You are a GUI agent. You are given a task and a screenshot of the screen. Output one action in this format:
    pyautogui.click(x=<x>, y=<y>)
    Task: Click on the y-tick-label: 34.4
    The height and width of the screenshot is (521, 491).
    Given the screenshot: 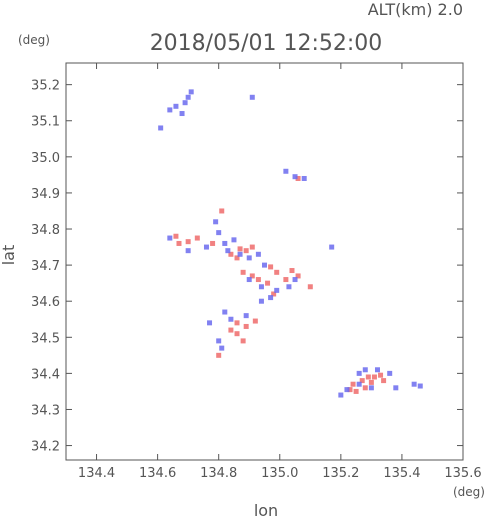 What is the action you would take?
    pyautogui.click(x=45, y=374)
    